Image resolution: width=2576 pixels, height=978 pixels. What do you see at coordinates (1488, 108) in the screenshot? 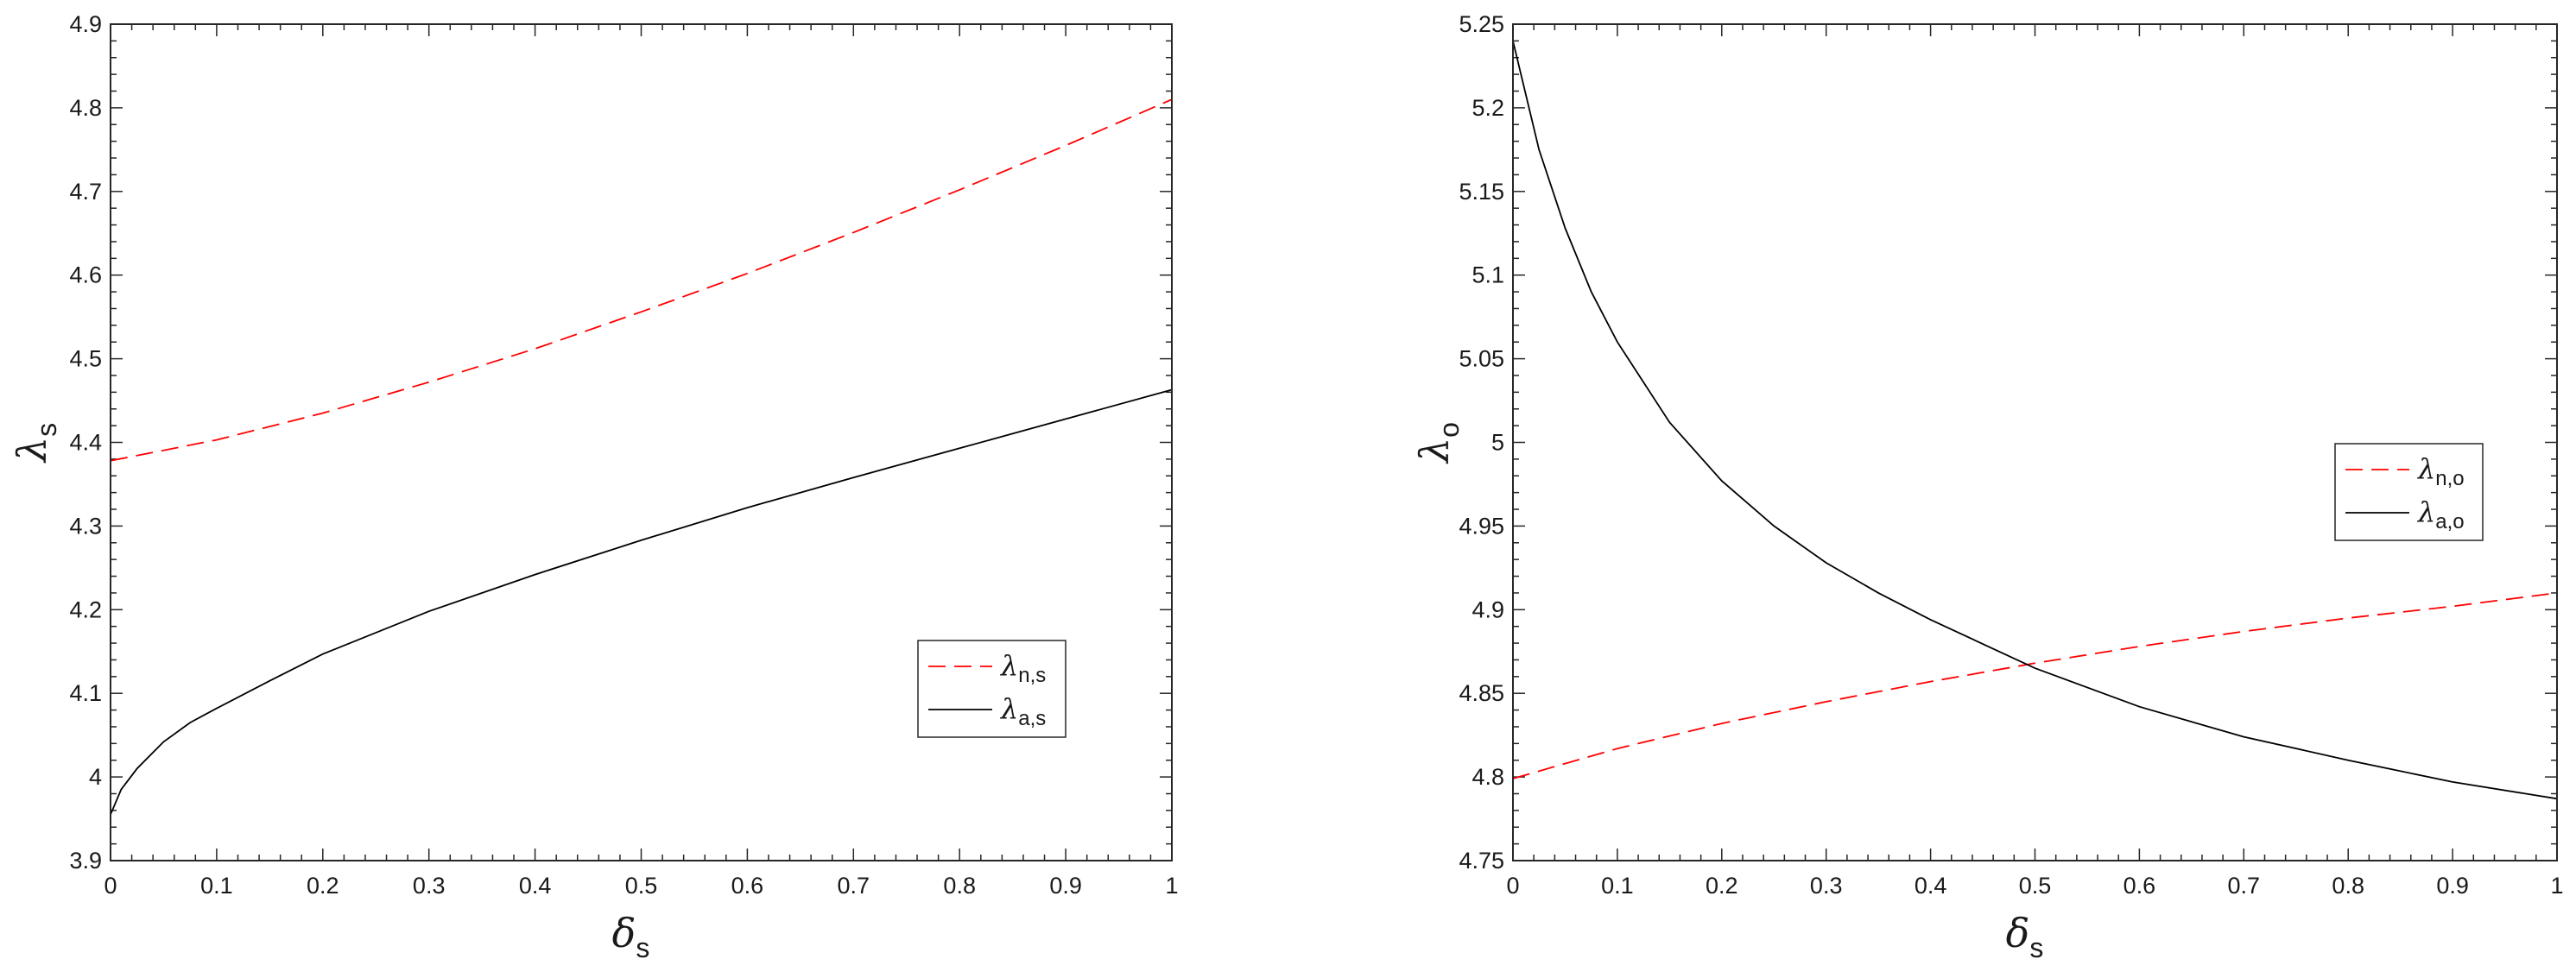
I see `y-tick-label: 5.2` at bounding box center [1488, 108].